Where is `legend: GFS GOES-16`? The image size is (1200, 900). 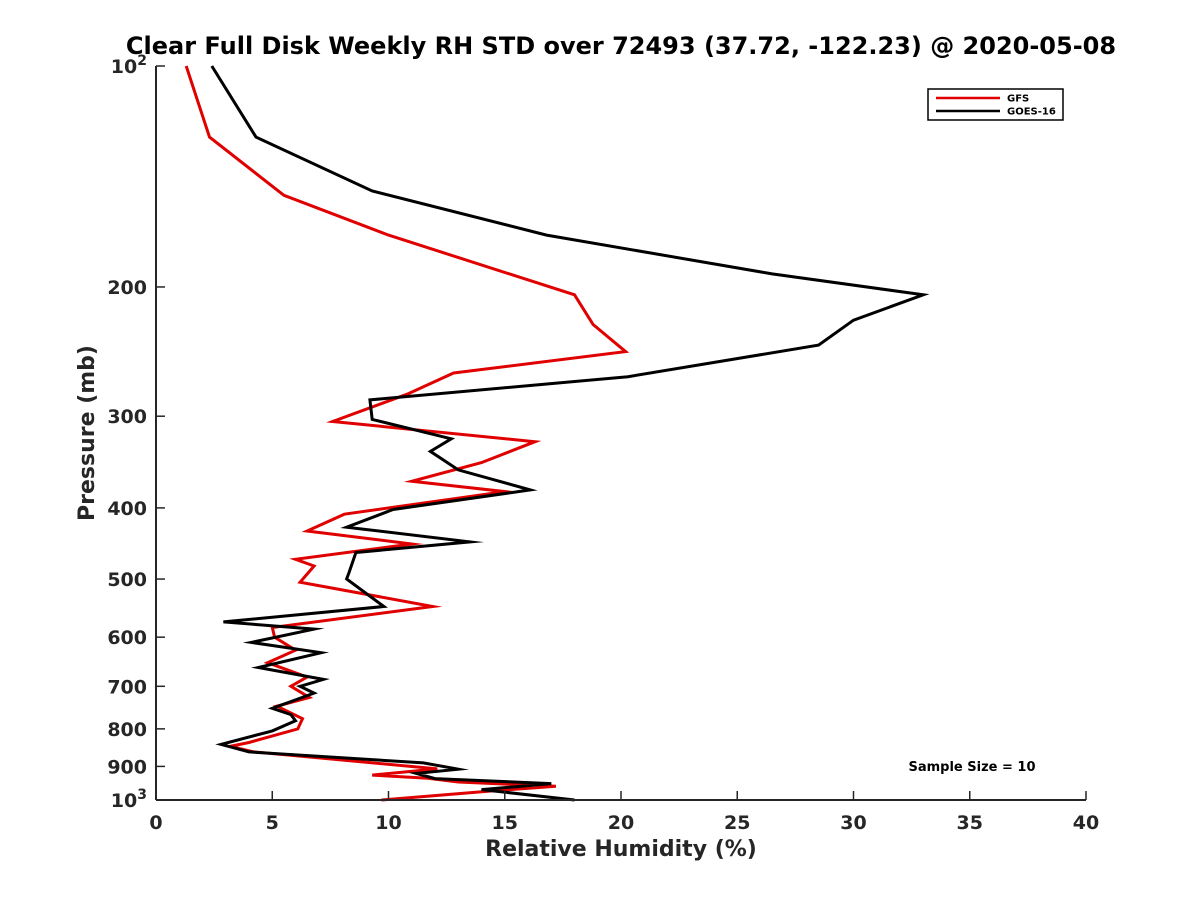
legend: GFS GOES-16 is located at coordinates (995, 104).